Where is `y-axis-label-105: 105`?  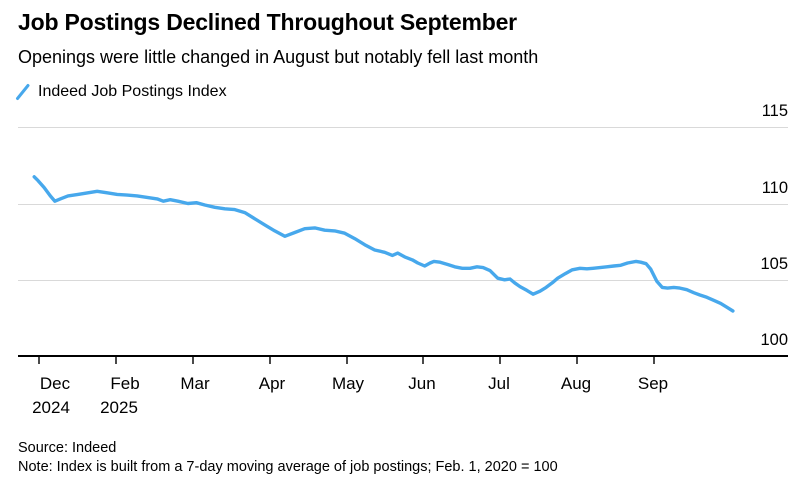
y-axis-label-105: 105 is located at coordinates (774, 264).